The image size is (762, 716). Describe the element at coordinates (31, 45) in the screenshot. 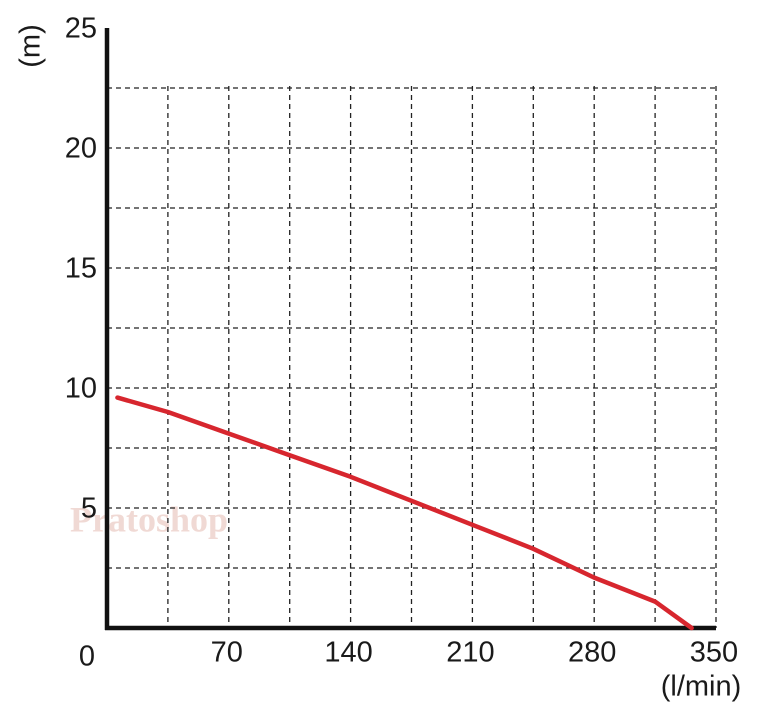

I see `y-axis-label: (m)` at that location.